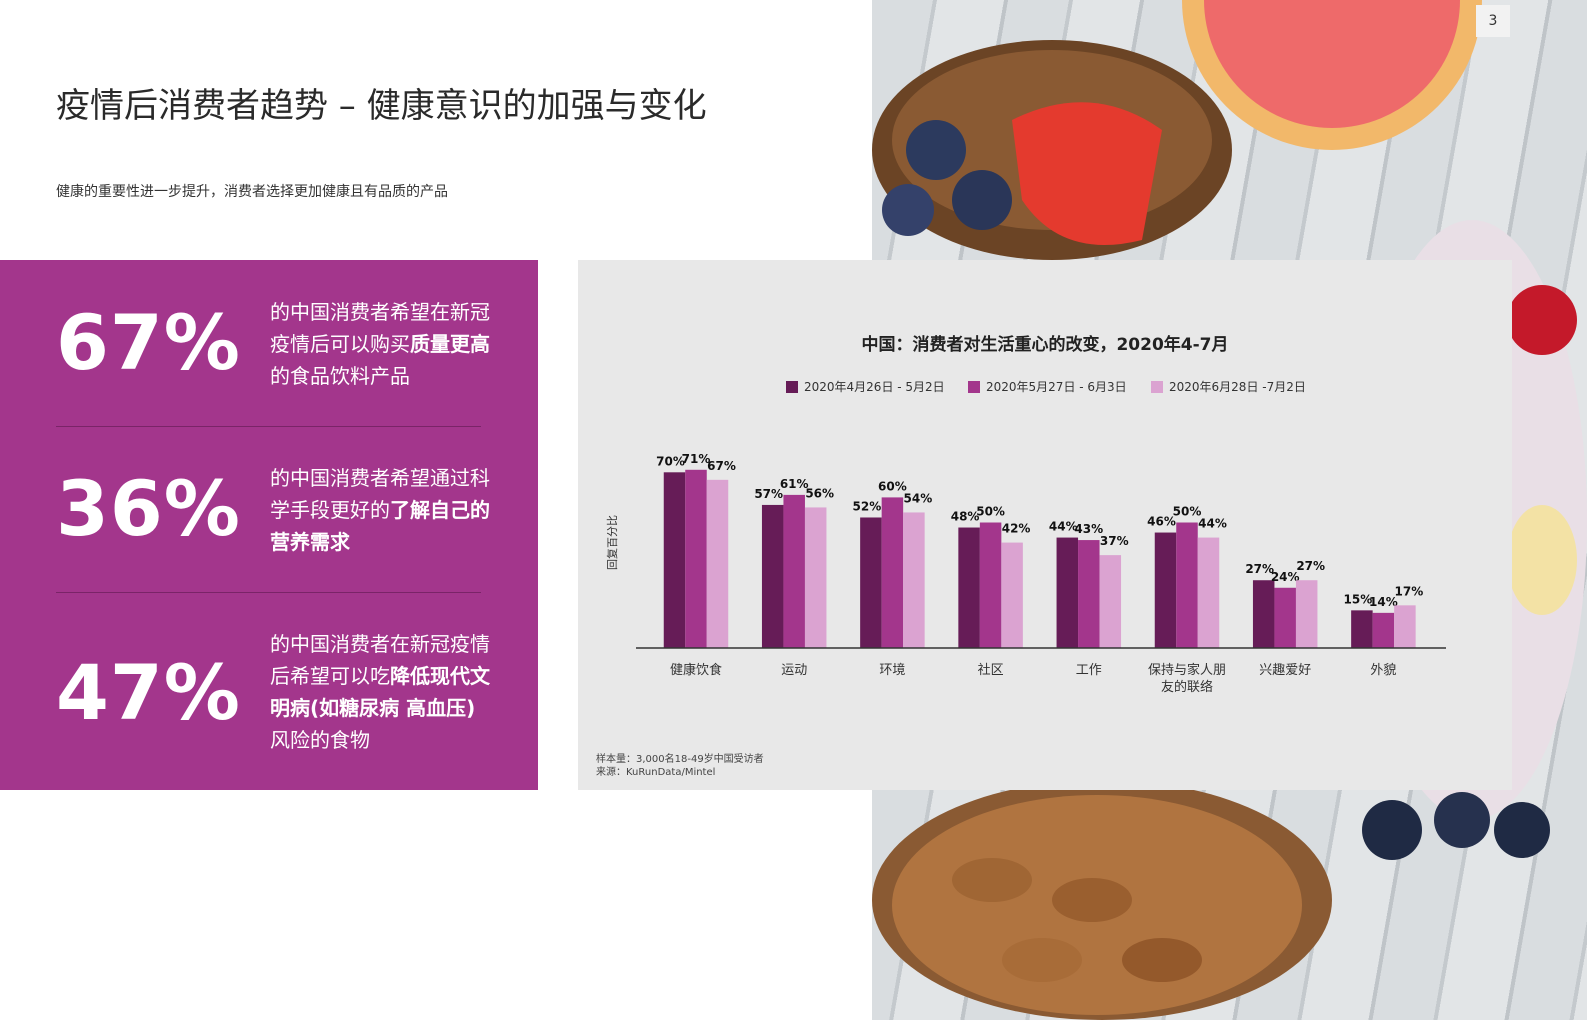 This screenshot has height=1020, width=1587. Describe the element at coordinates (1493, 21) in the screenshot. I see `page-number: 3` at that location.